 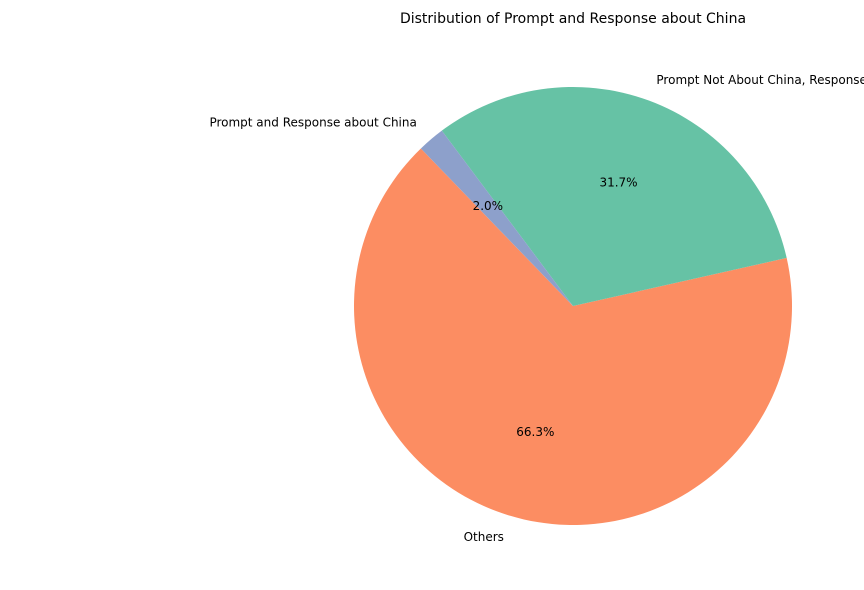 What do you see at coordinates (614, 196) in the screenshot?
I see `pie-slice-prompt-not-about-china-response-about-china` at bounding box center [614, 196].